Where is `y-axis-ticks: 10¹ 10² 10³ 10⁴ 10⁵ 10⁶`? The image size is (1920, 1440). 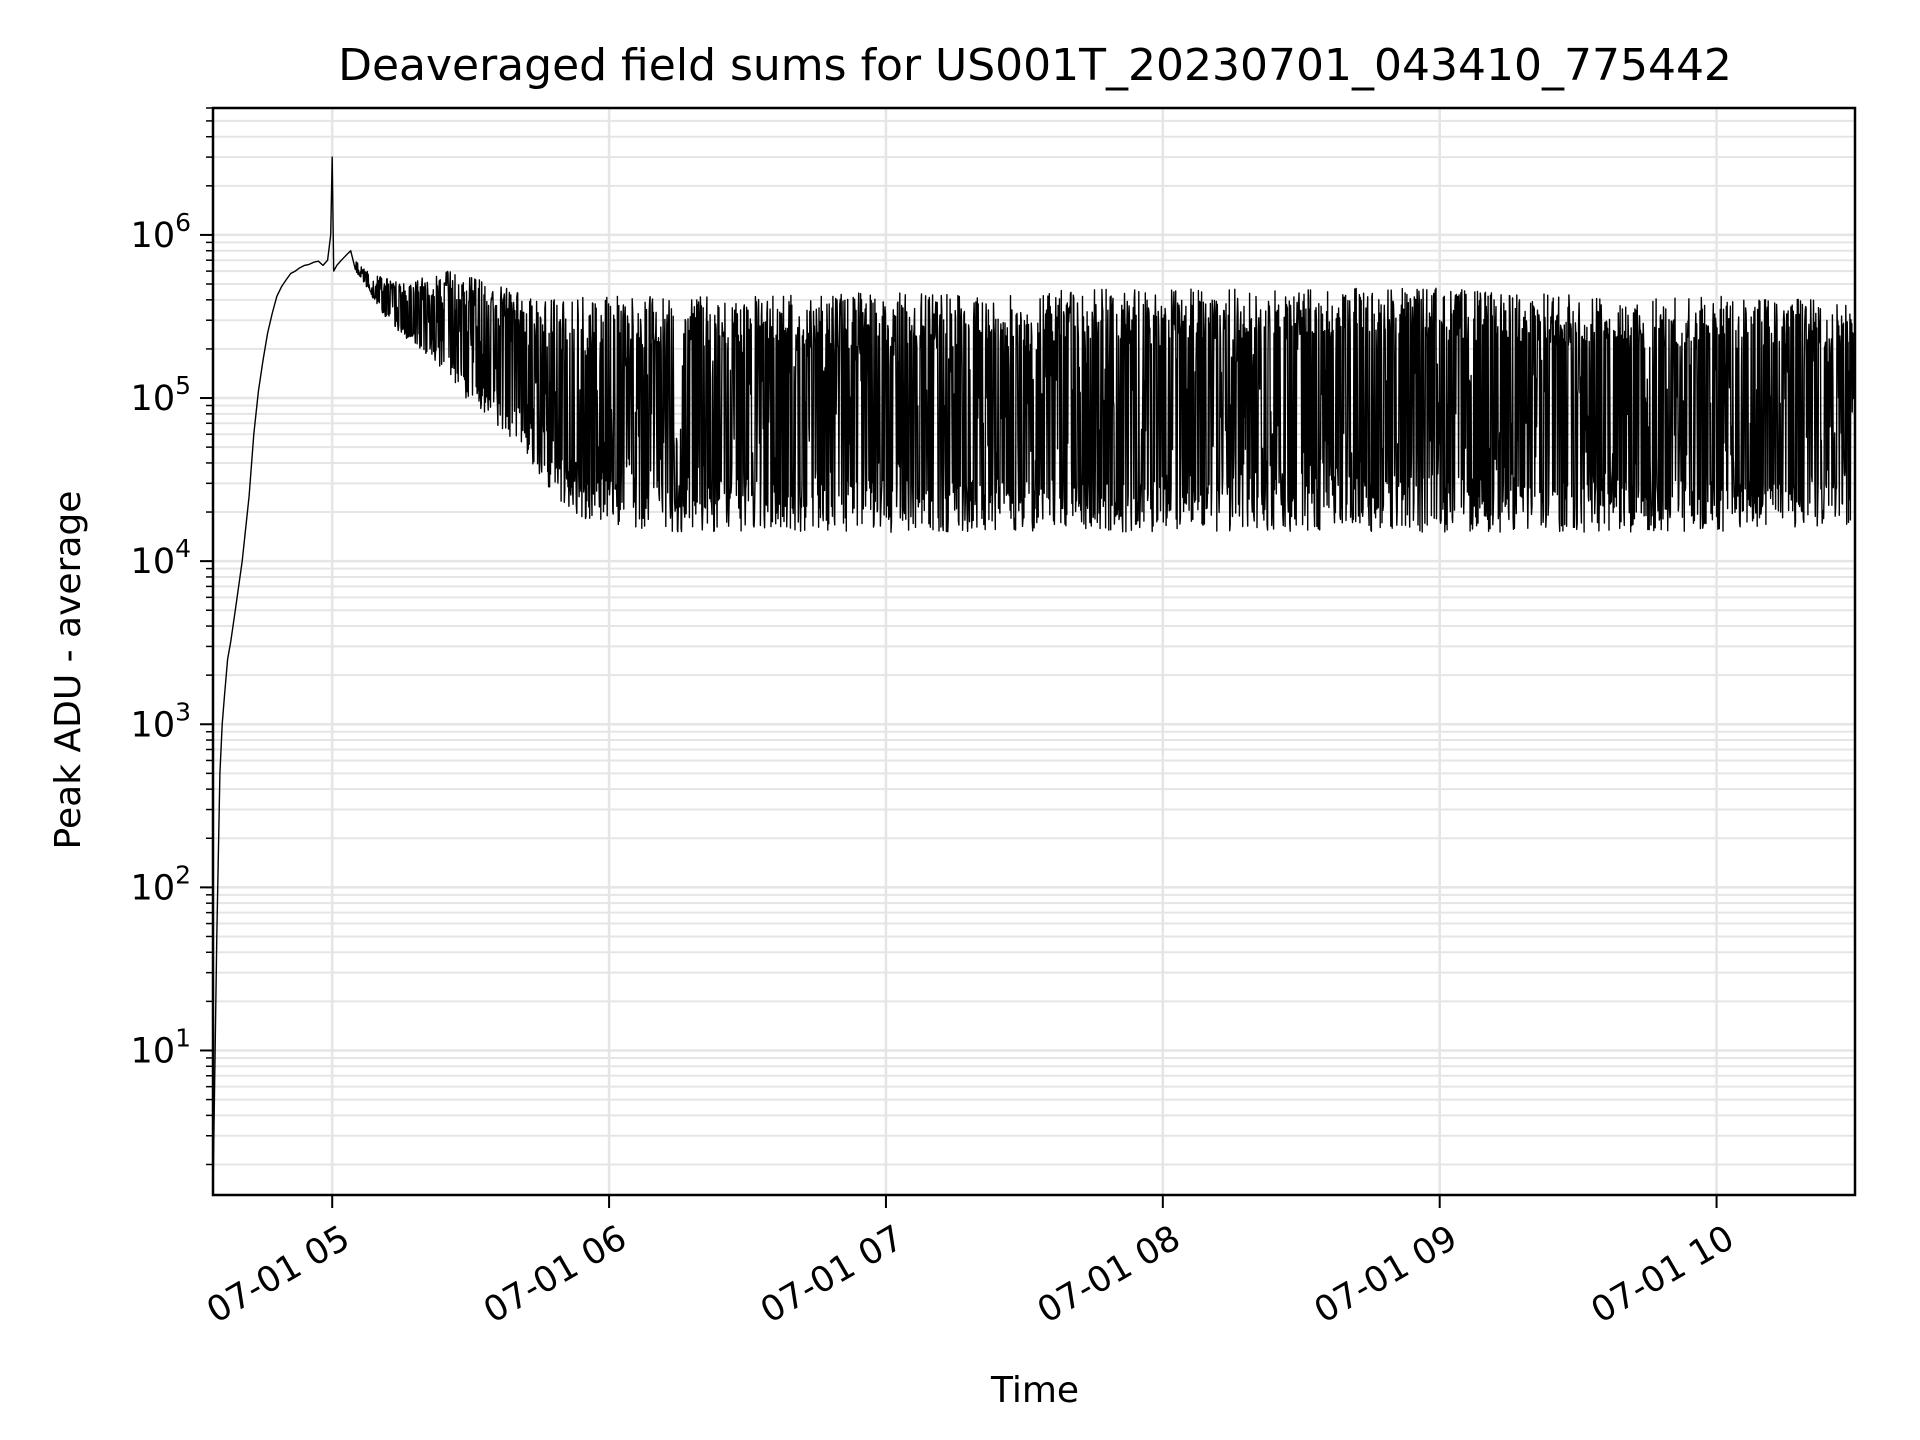
y-axis-ticks: 10¹ 10² 10³ 10⁴ 10⁵ 10⁶ is located at coordinates (172, 636).